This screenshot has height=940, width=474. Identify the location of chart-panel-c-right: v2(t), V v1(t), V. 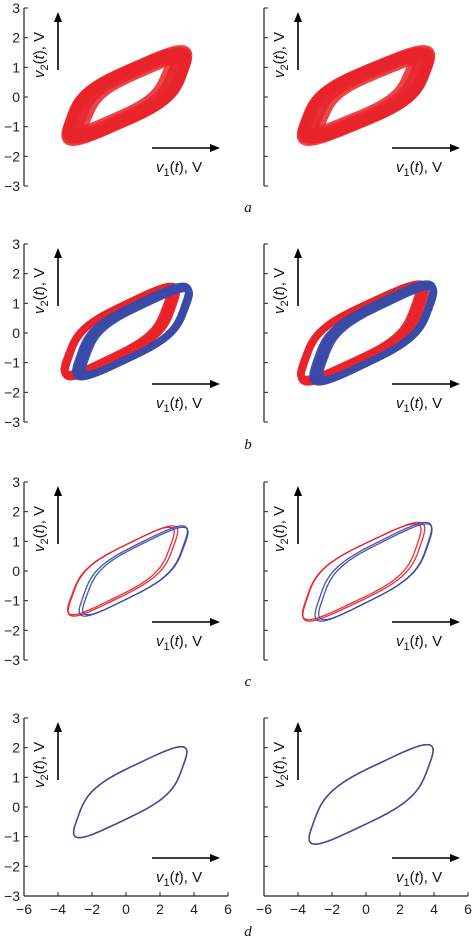
(361, 571).